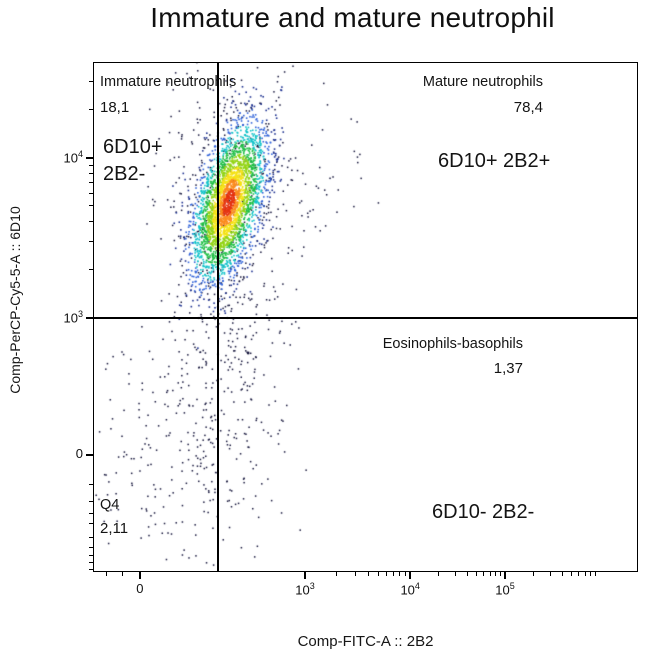  I want to click on quadrant-marker-top-right: 6D10+ 2B2+, so click(494, 161).